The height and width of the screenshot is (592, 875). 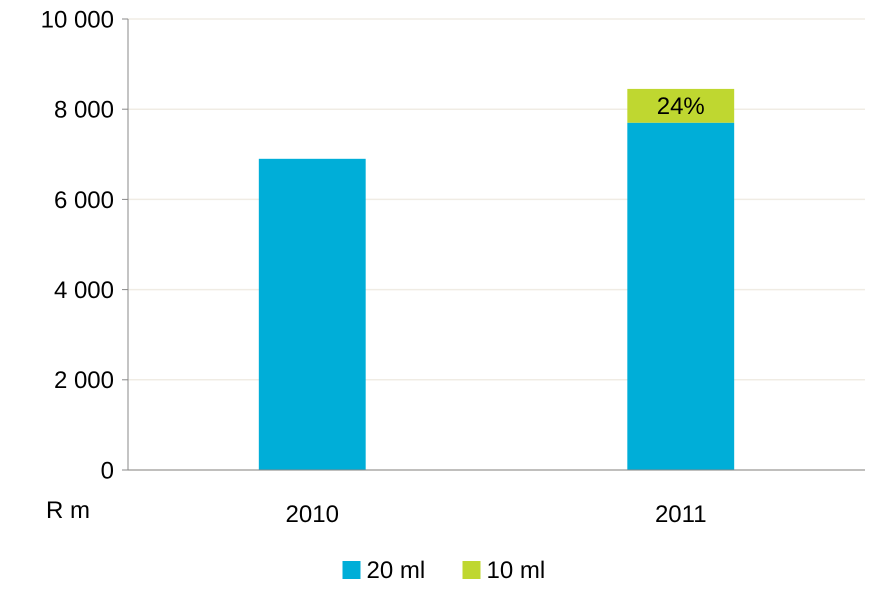 I want to click on x-tick-label: 2011, so click(x=680, y=514).